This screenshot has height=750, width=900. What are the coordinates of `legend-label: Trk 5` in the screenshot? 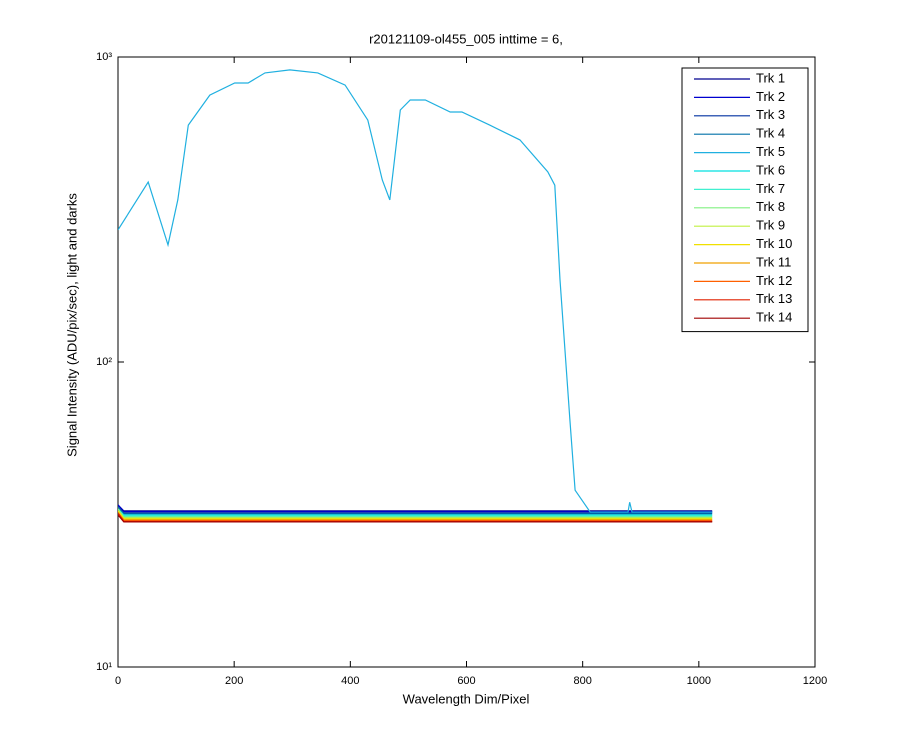 It's located at (770, 151).